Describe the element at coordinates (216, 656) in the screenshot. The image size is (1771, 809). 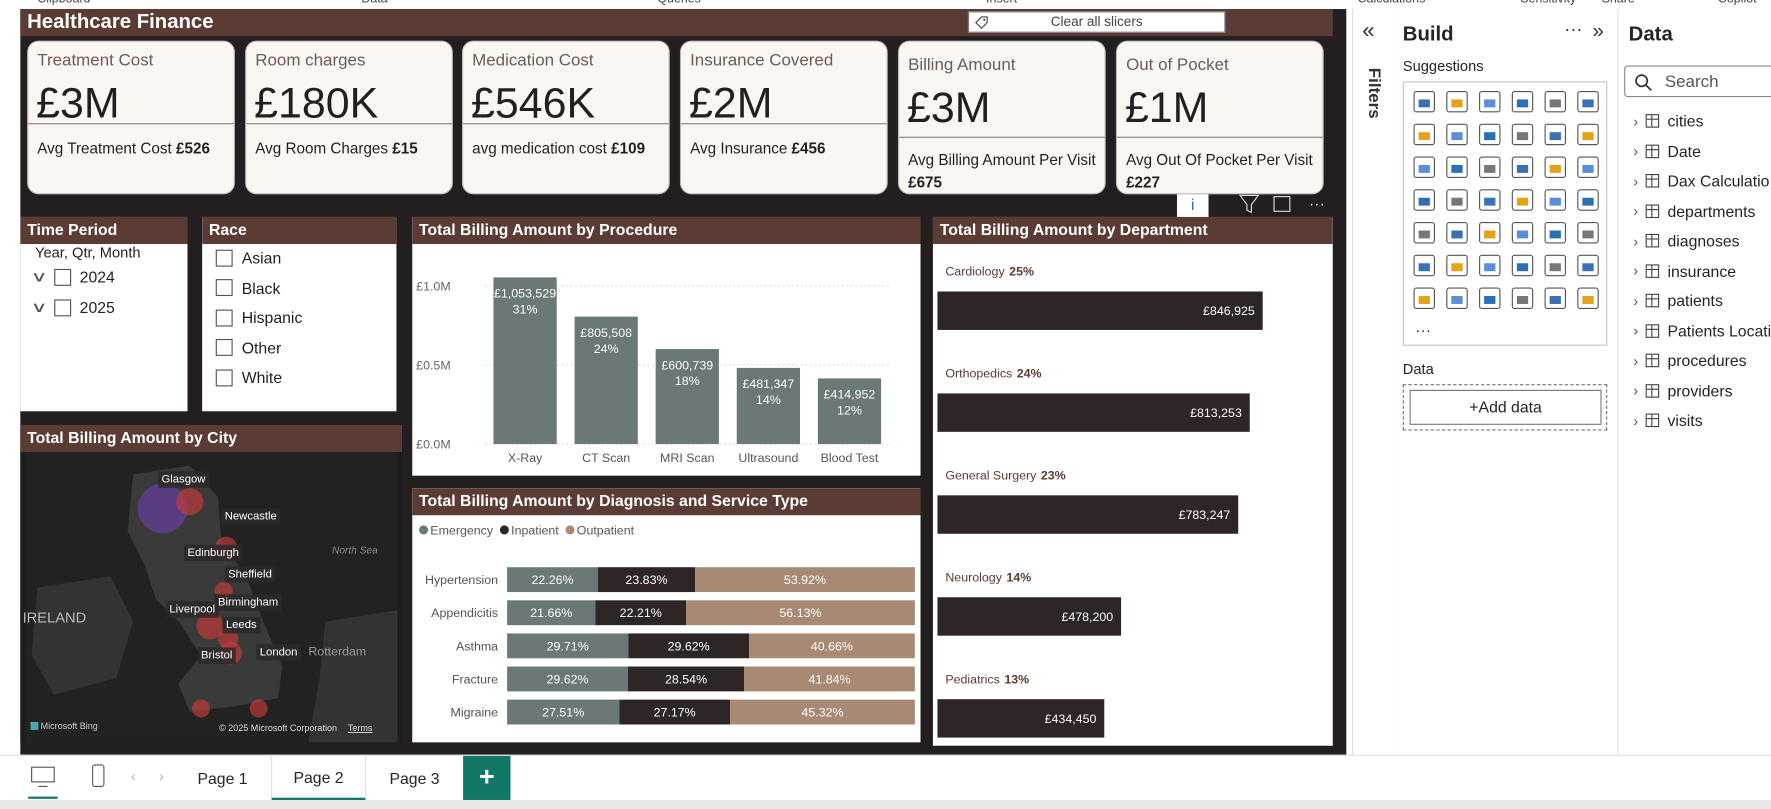
I see `city-label: Bristol` at that location.